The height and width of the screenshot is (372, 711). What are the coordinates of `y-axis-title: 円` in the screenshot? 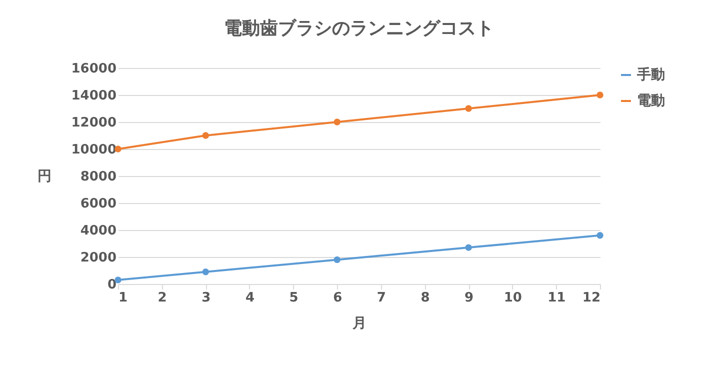 It's located at (44, 176).